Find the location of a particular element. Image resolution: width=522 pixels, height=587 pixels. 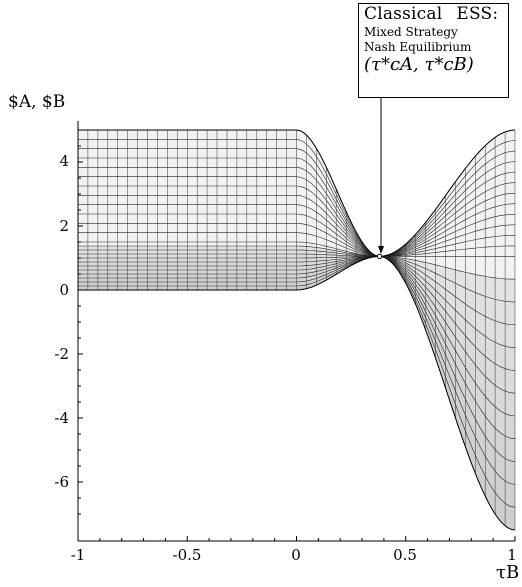

y-tick-marks is located at coordinates (80, 322).